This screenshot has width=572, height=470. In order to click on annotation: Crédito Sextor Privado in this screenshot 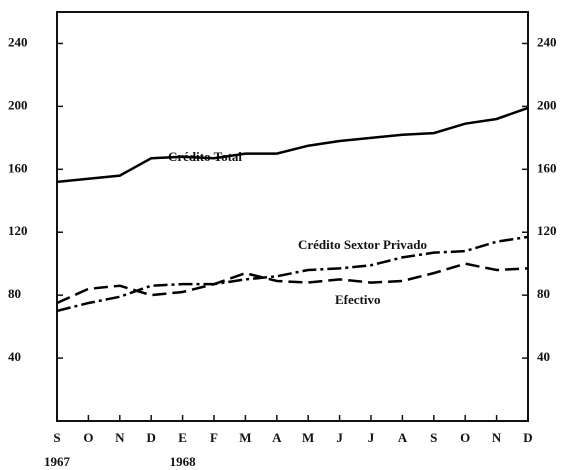, I will do `click(362, 244)`.